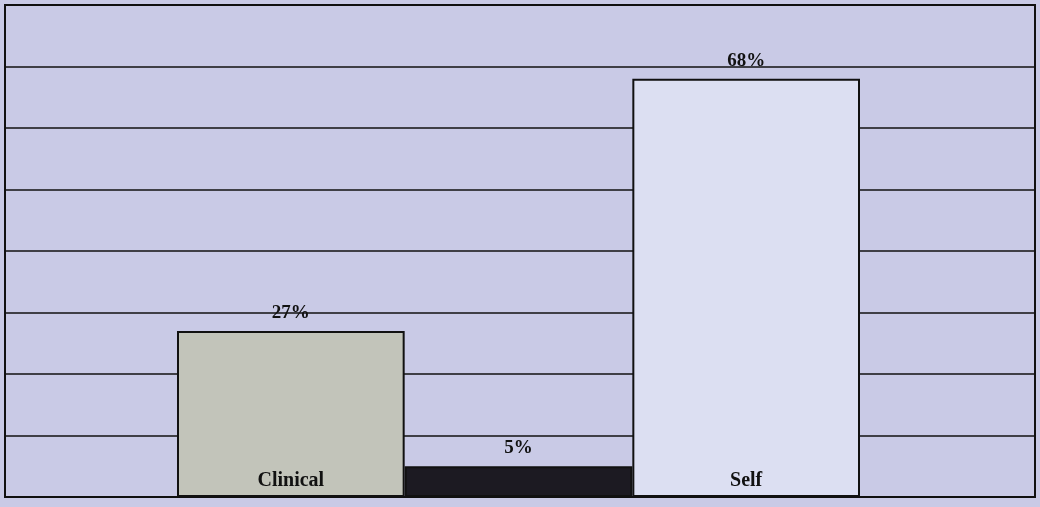 Image resolution: width=1040 pixels, height=507 pixels. Describe the element at coordinates (518, 447) in the screenshot. I see `data-label: 5%` at that location.